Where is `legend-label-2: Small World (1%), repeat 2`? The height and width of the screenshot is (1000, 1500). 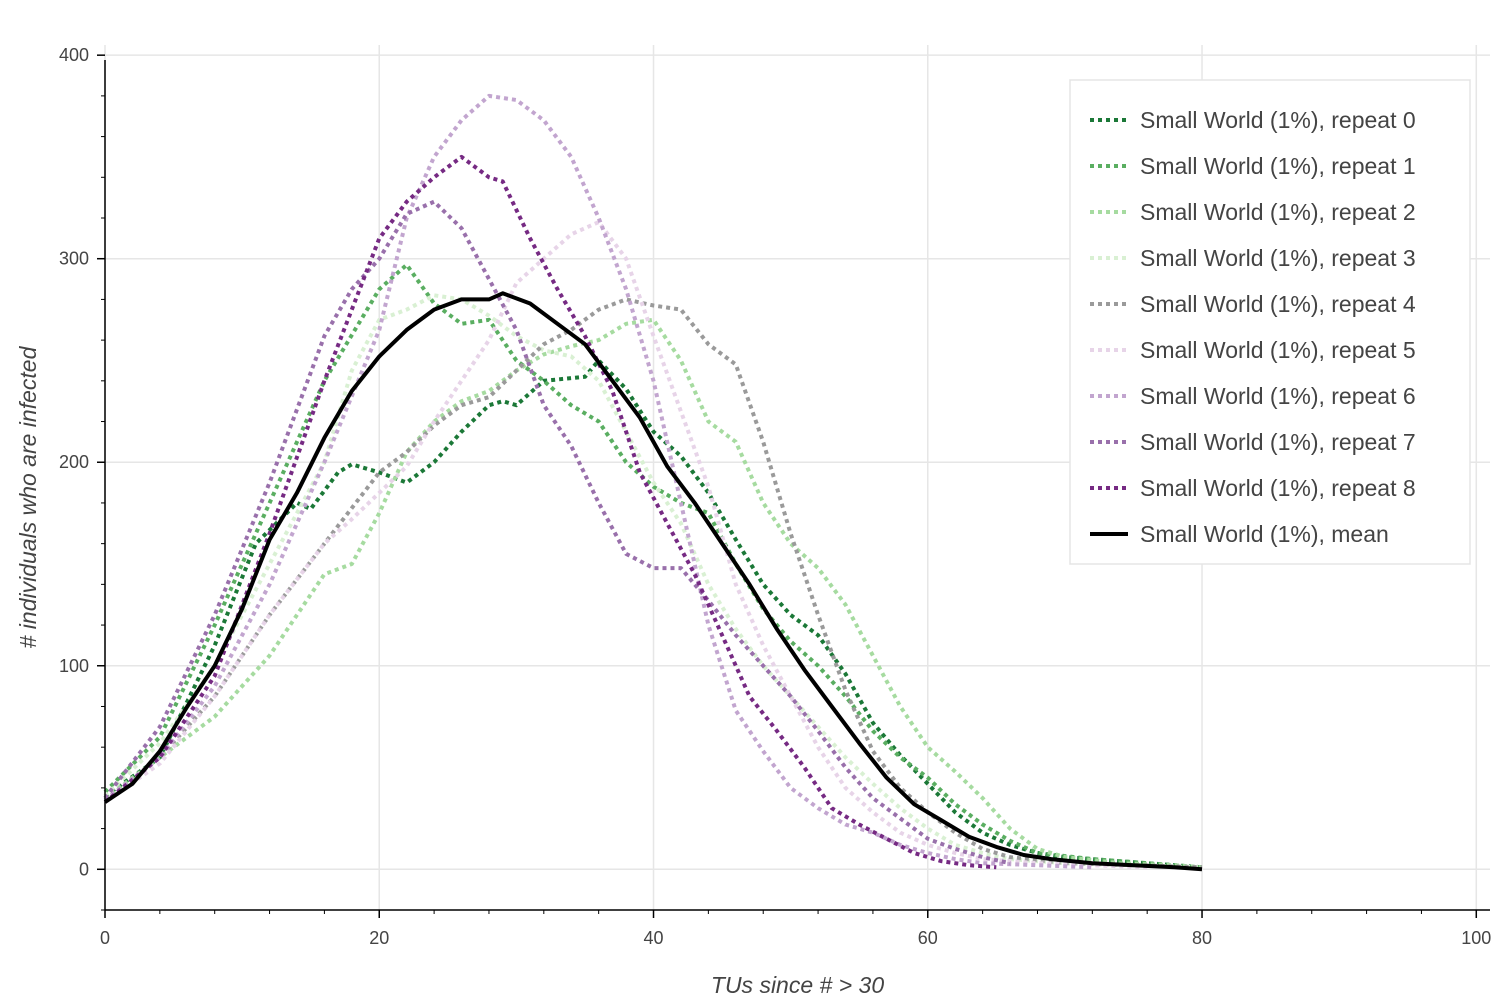
legend-label-2: Small World (1%), repeat 2 is located at coordinates (1278, 212).